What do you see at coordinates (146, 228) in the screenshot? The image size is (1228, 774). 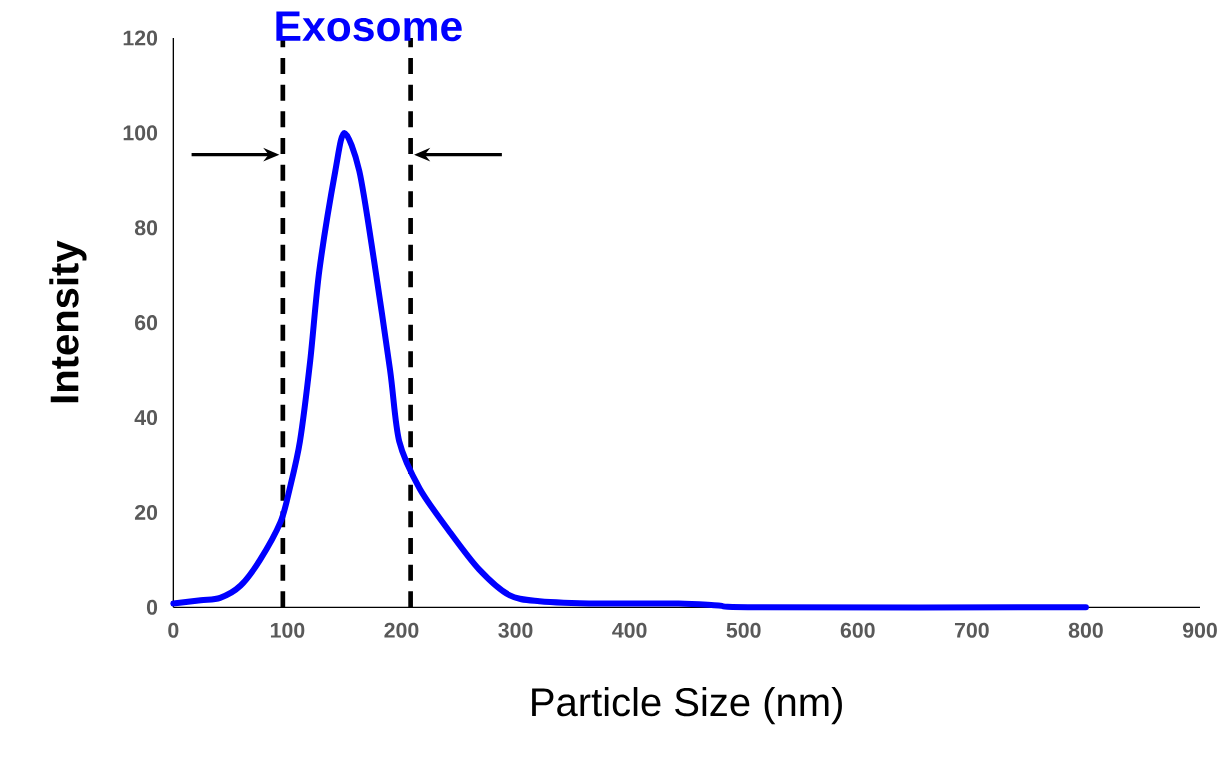 I see `y-tick-label: 80` at bounding box center [146, 228].